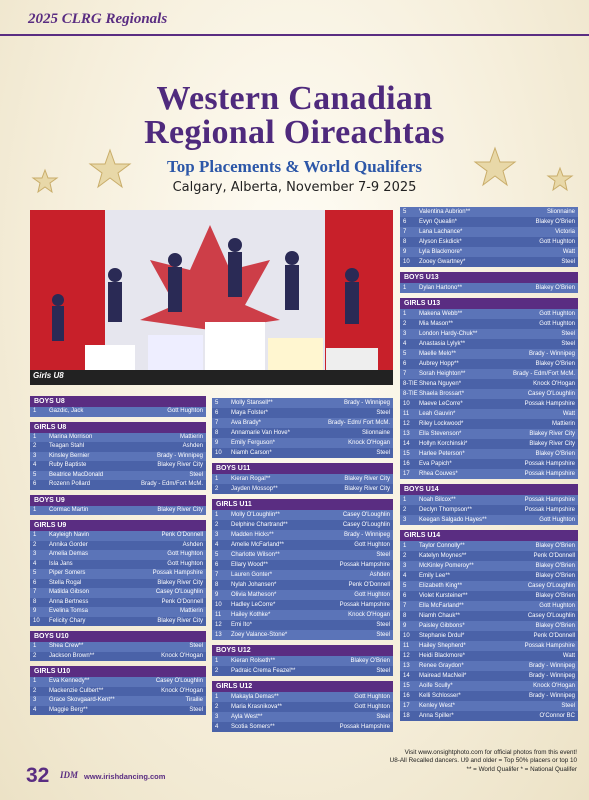 This screenshot has width=589, height=800. Describe the element at coordinates (118, 647) in the screenshot. I see `placement-row: 1 Shea Crew** Steel` at that location.